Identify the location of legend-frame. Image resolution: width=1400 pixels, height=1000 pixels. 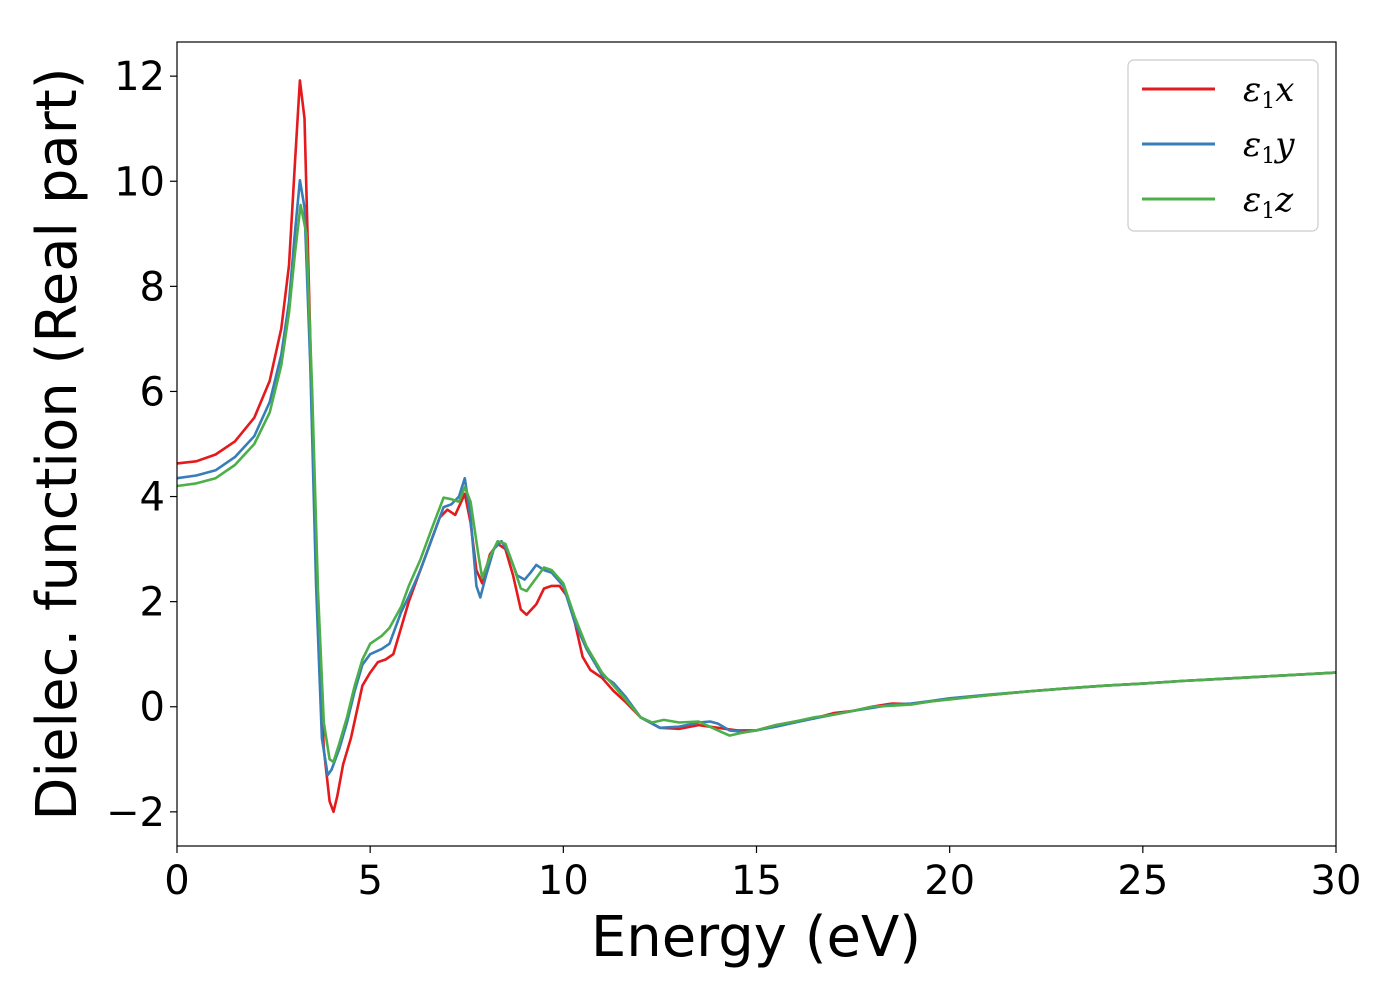
(1223, 145).